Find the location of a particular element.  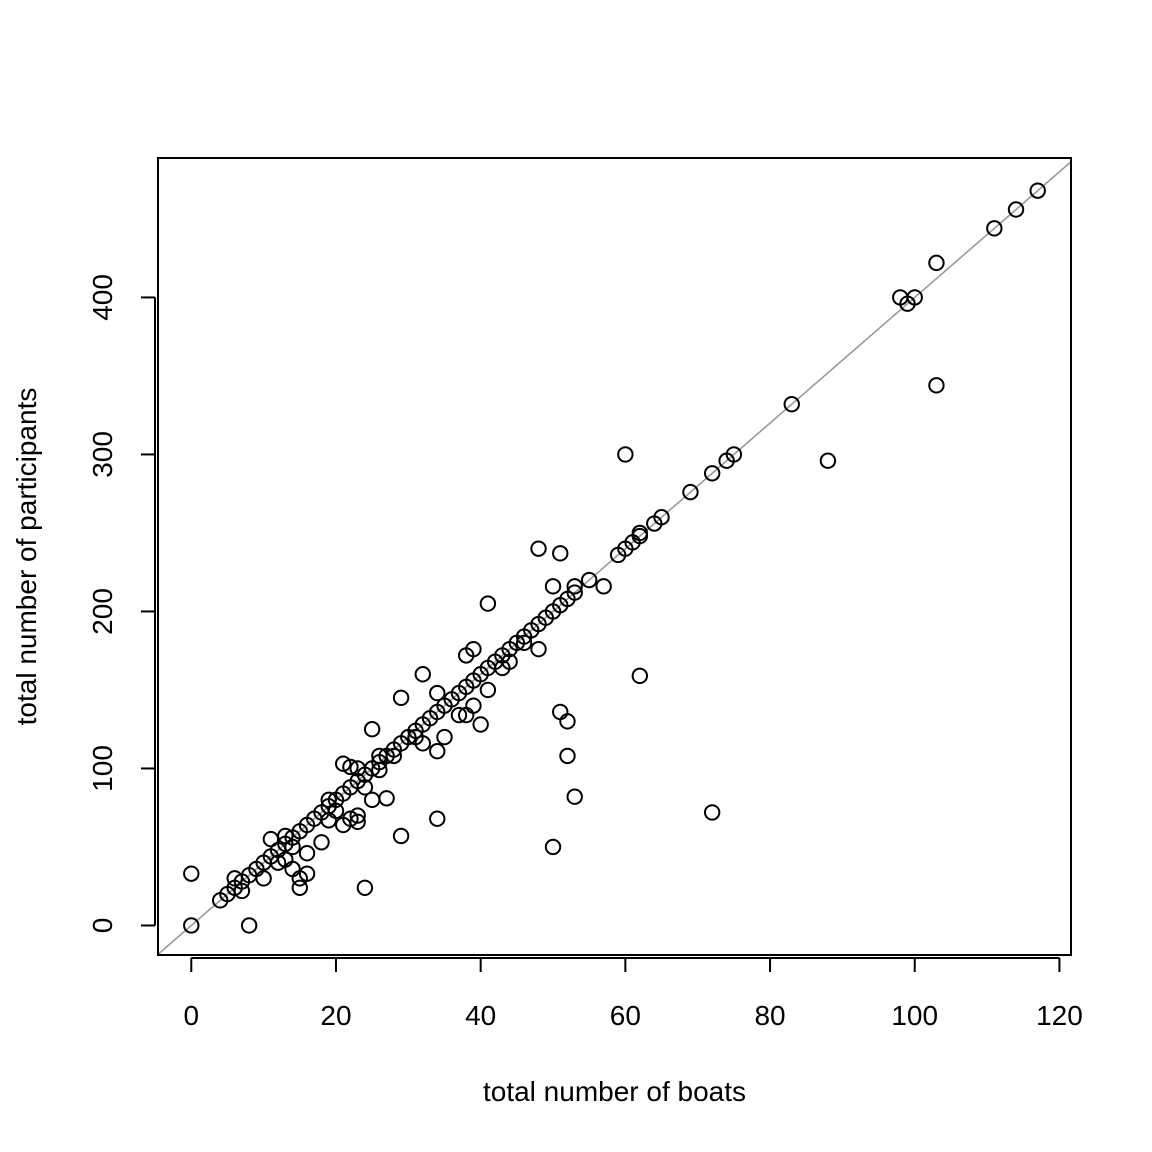

y-tick-label: 400 is located at coordinates (102, 297).